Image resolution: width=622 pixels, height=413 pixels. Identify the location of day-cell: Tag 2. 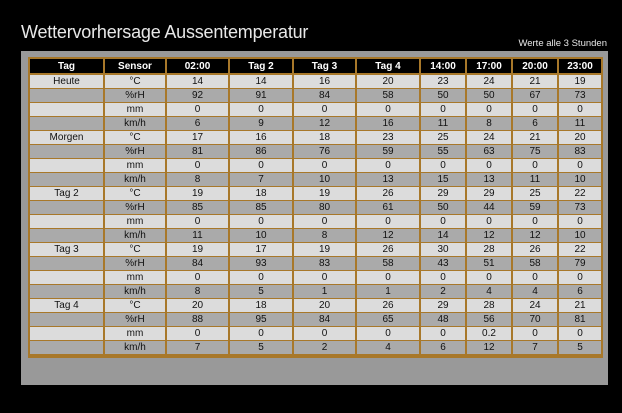
(66, 193).